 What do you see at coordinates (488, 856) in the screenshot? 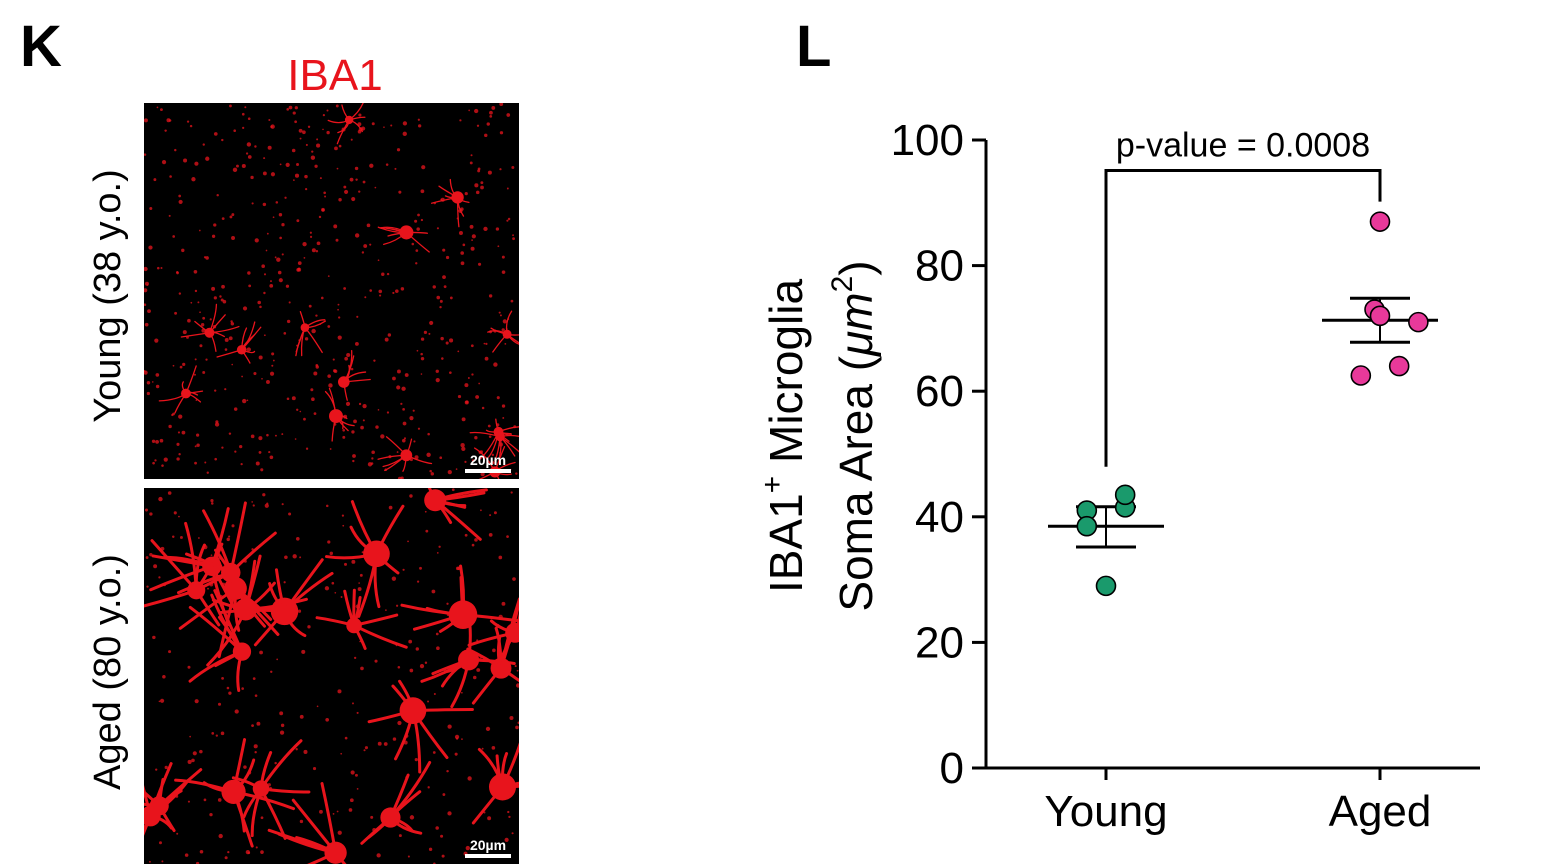
I see `scale-bar-aged-line` at bounding box center [488, 856].